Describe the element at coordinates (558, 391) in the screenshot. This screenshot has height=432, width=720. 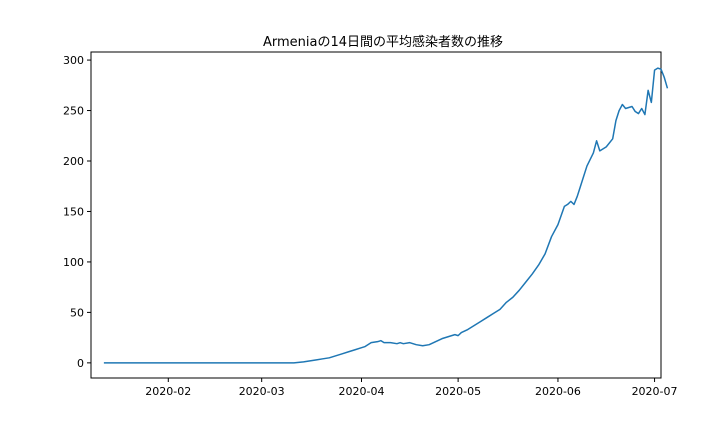
I see `x-tick-label: 2020-06` at that location.